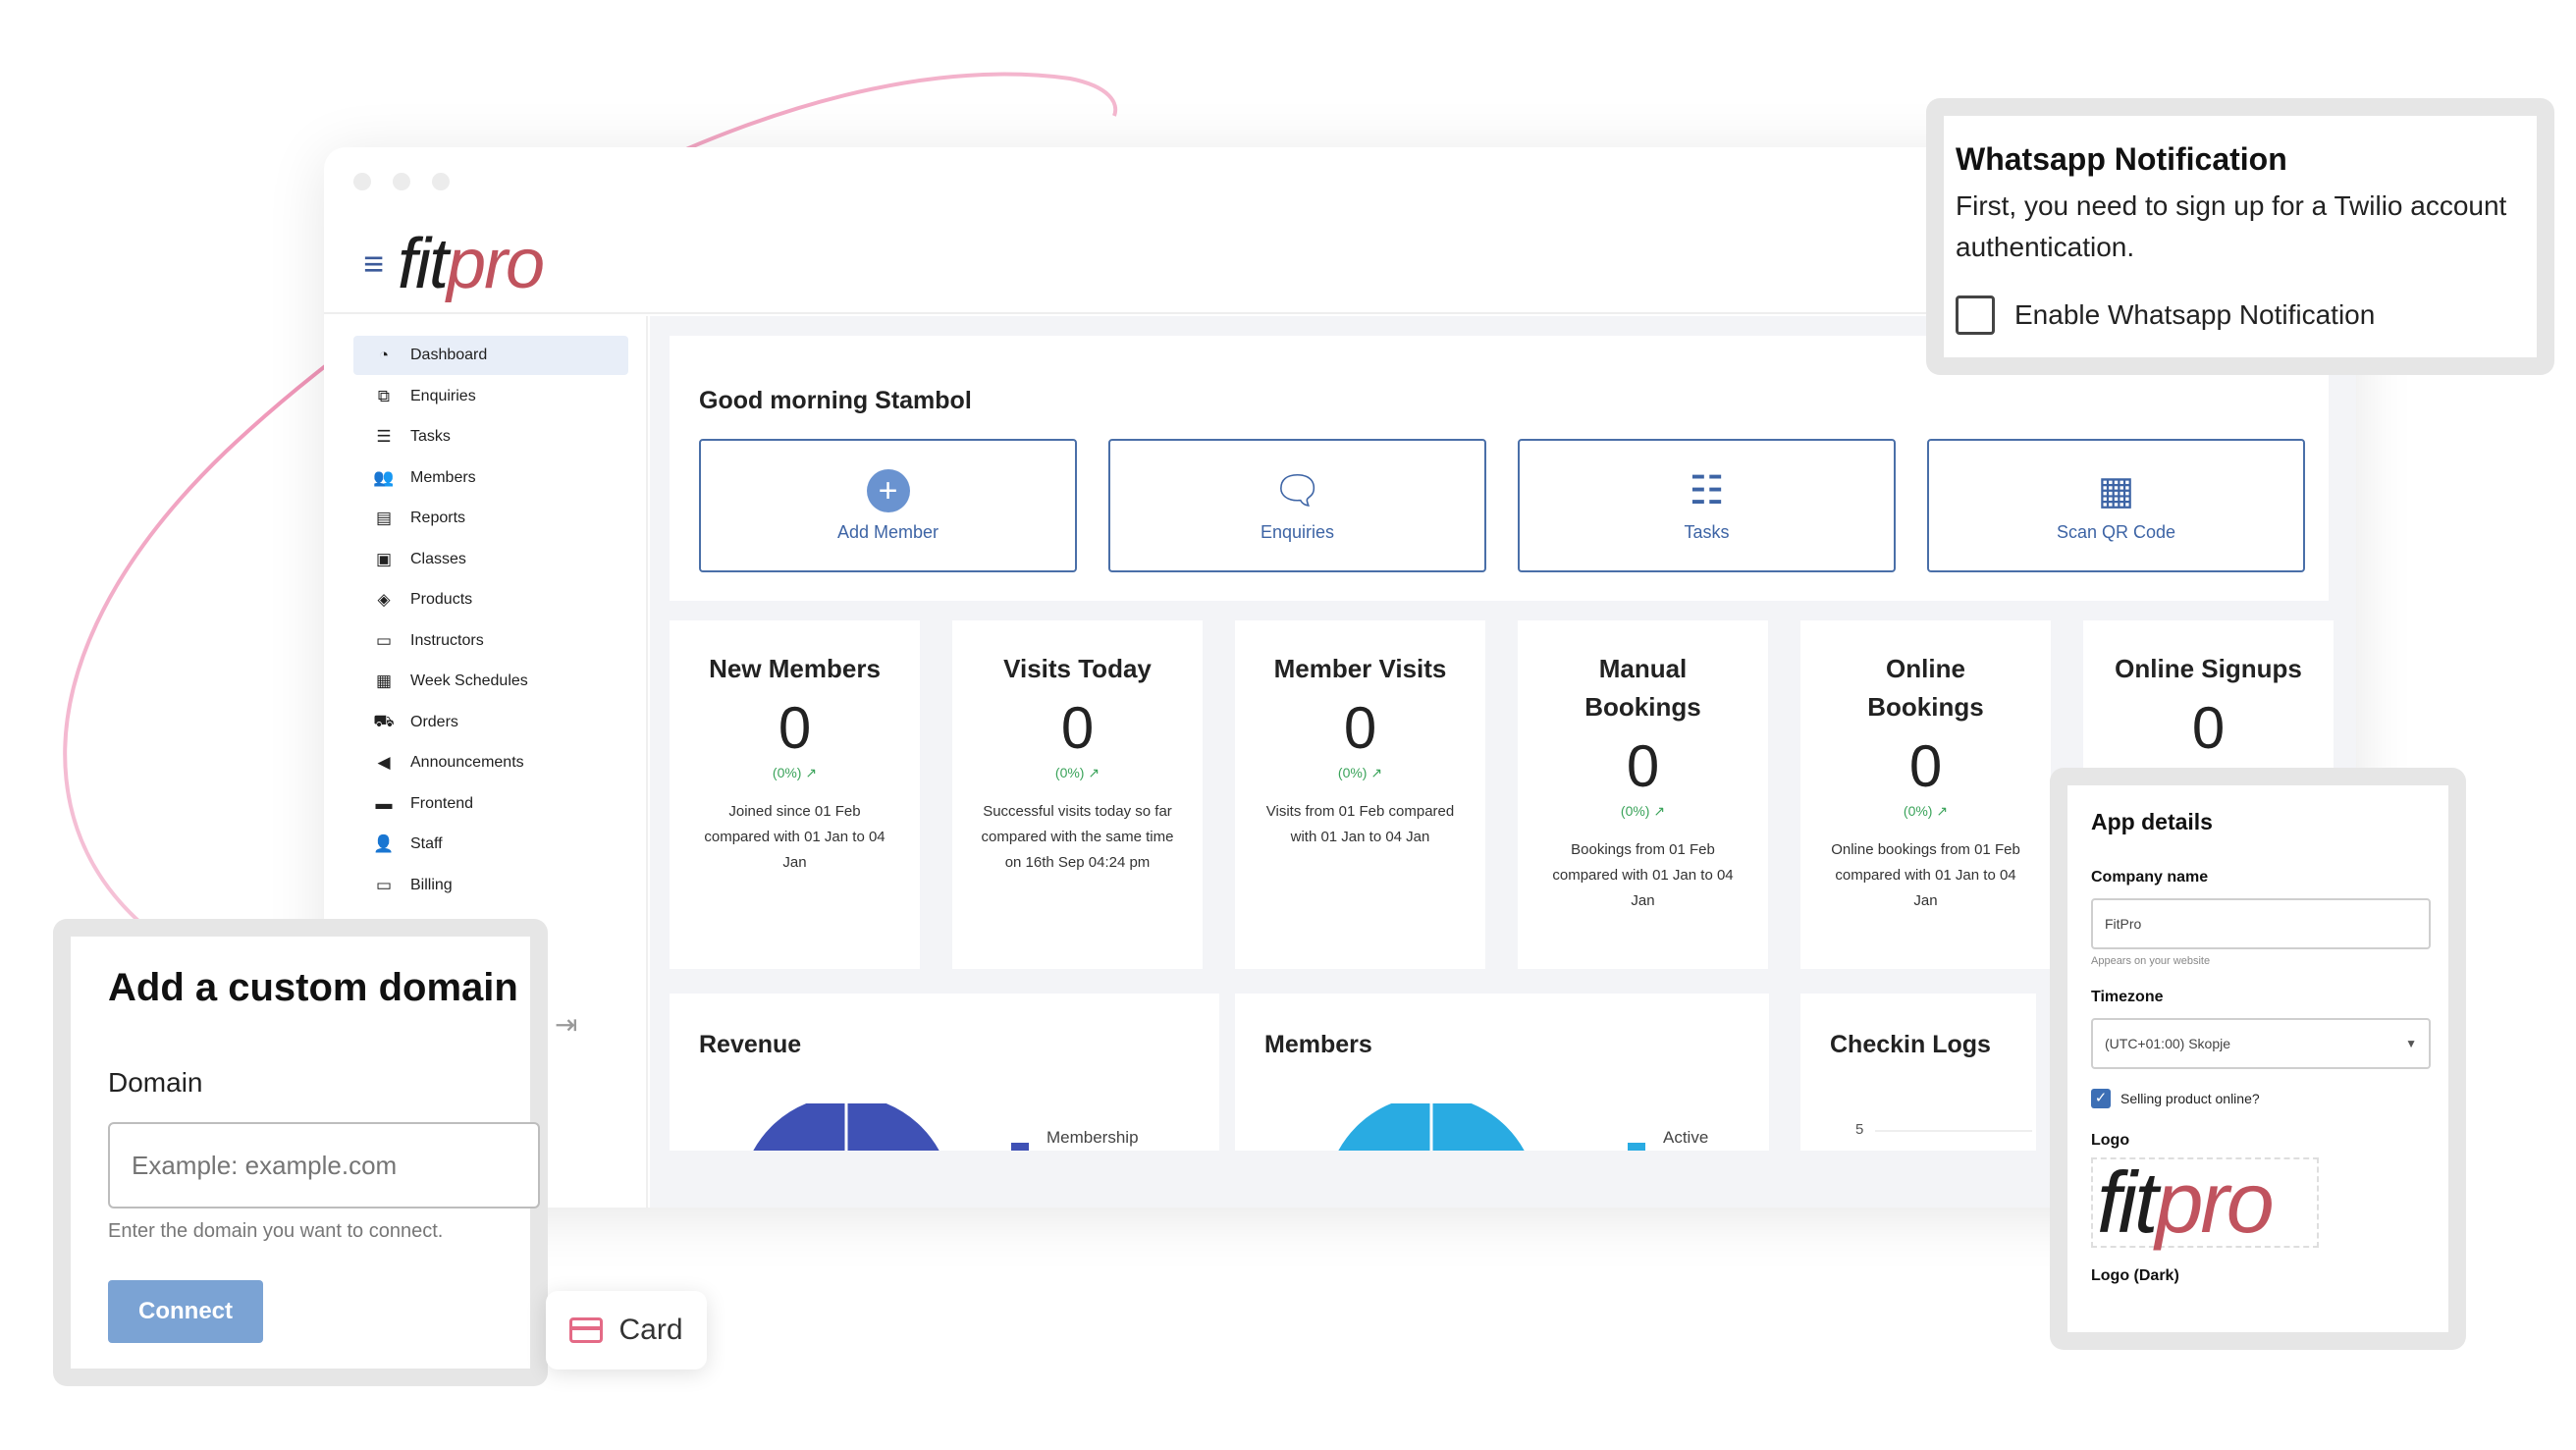  I want to click on sidebar-item-frontend: ▬ Frontend, so click(490, 804).